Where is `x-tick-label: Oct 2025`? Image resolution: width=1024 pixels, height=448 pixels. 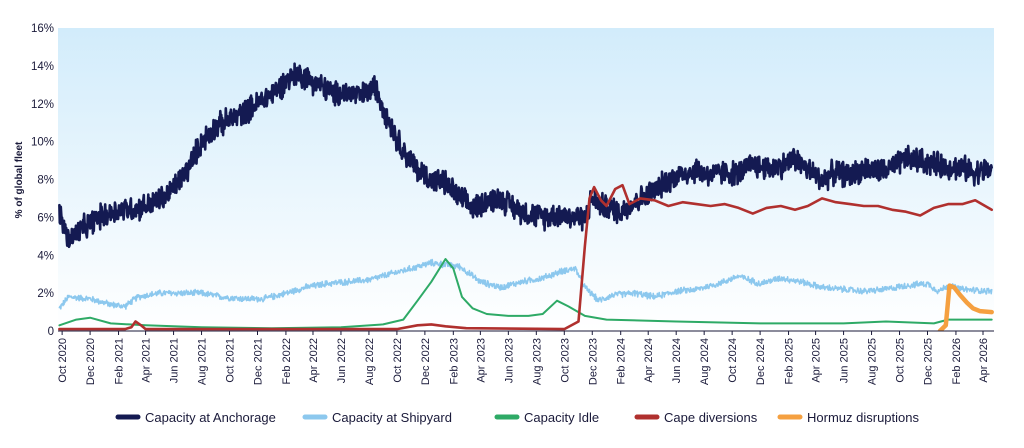 x-tick-label: Oct 2025 is located at coordinates (901, 360).